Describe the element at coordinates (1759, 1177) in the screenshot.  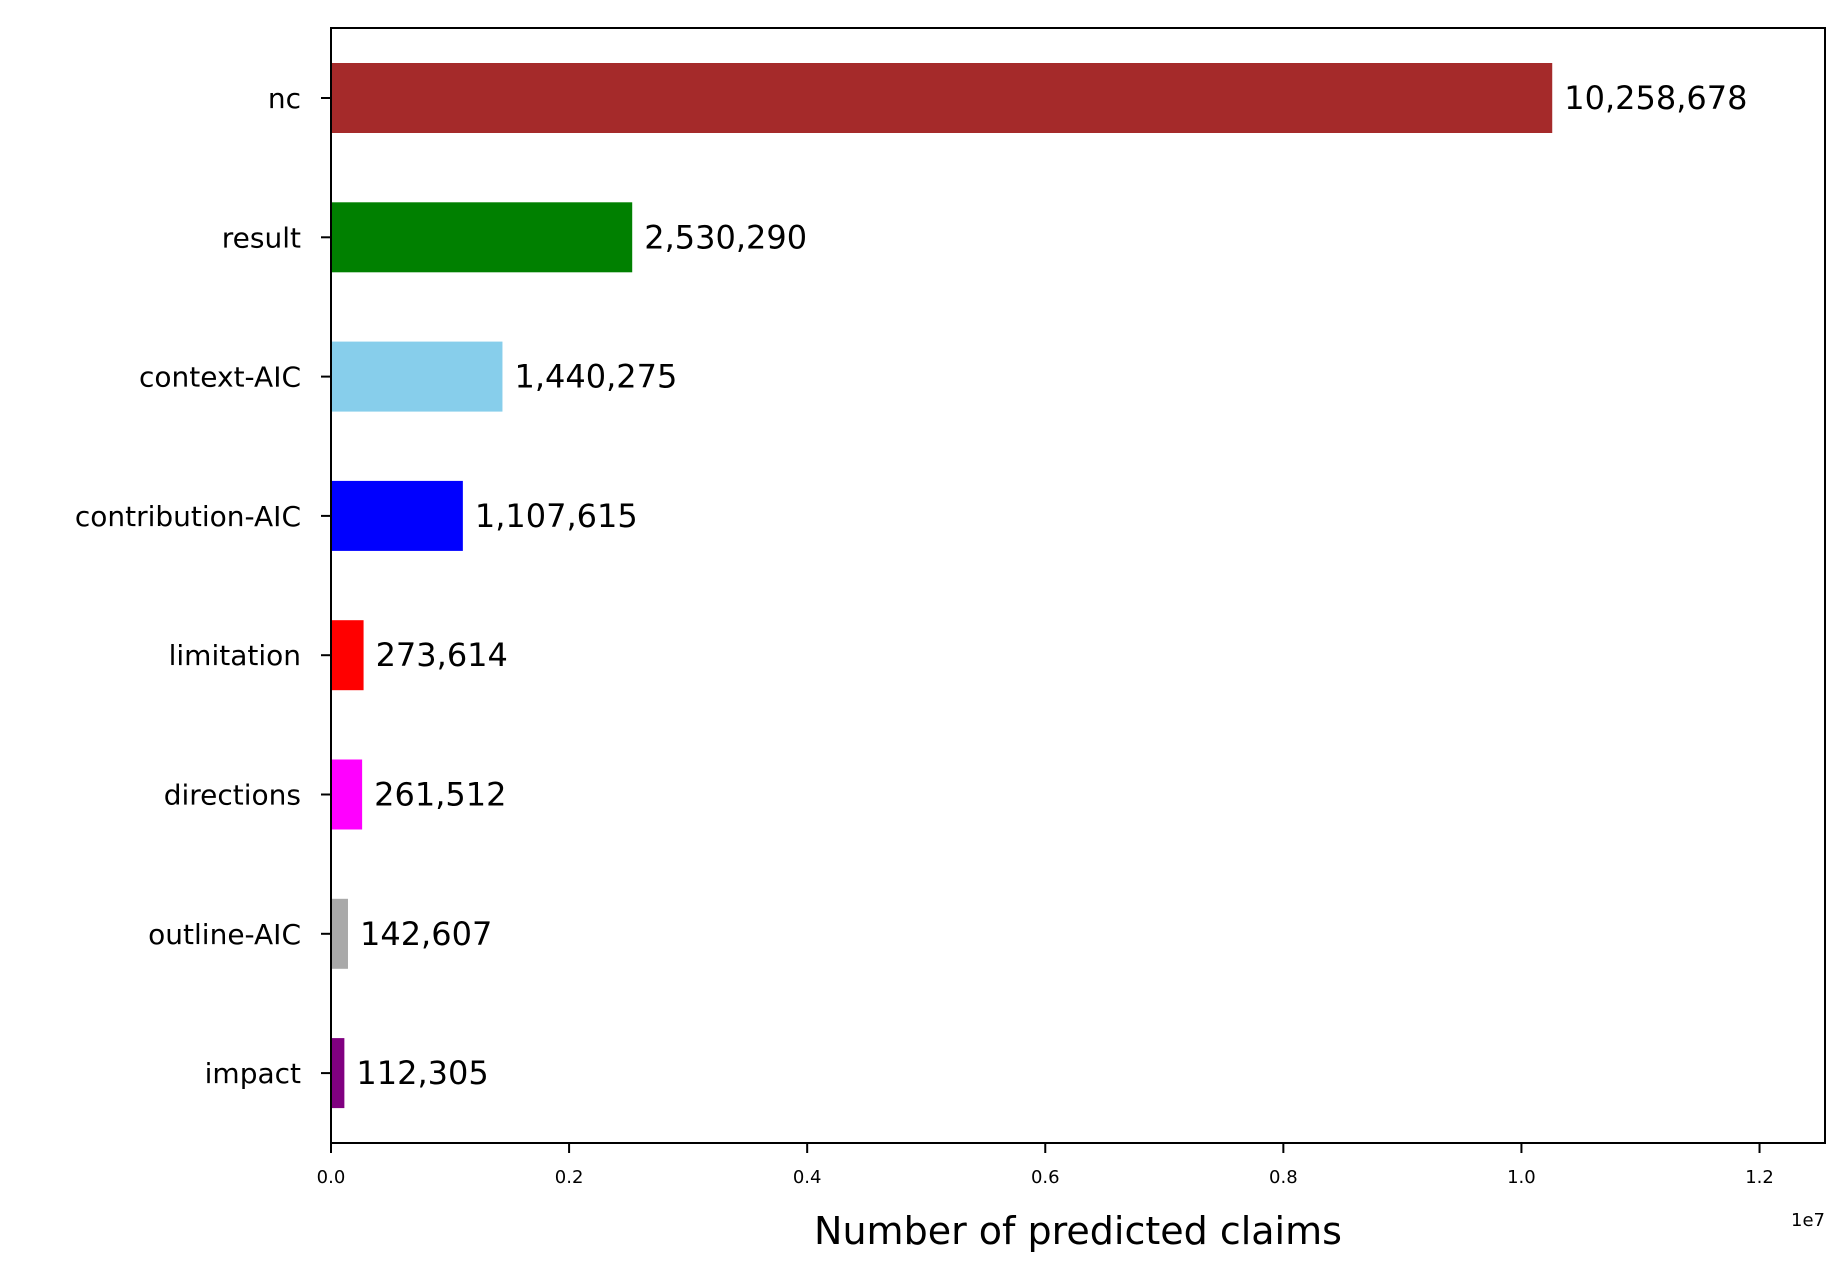
I see `x-tick-label-6: 1.2` at that location.